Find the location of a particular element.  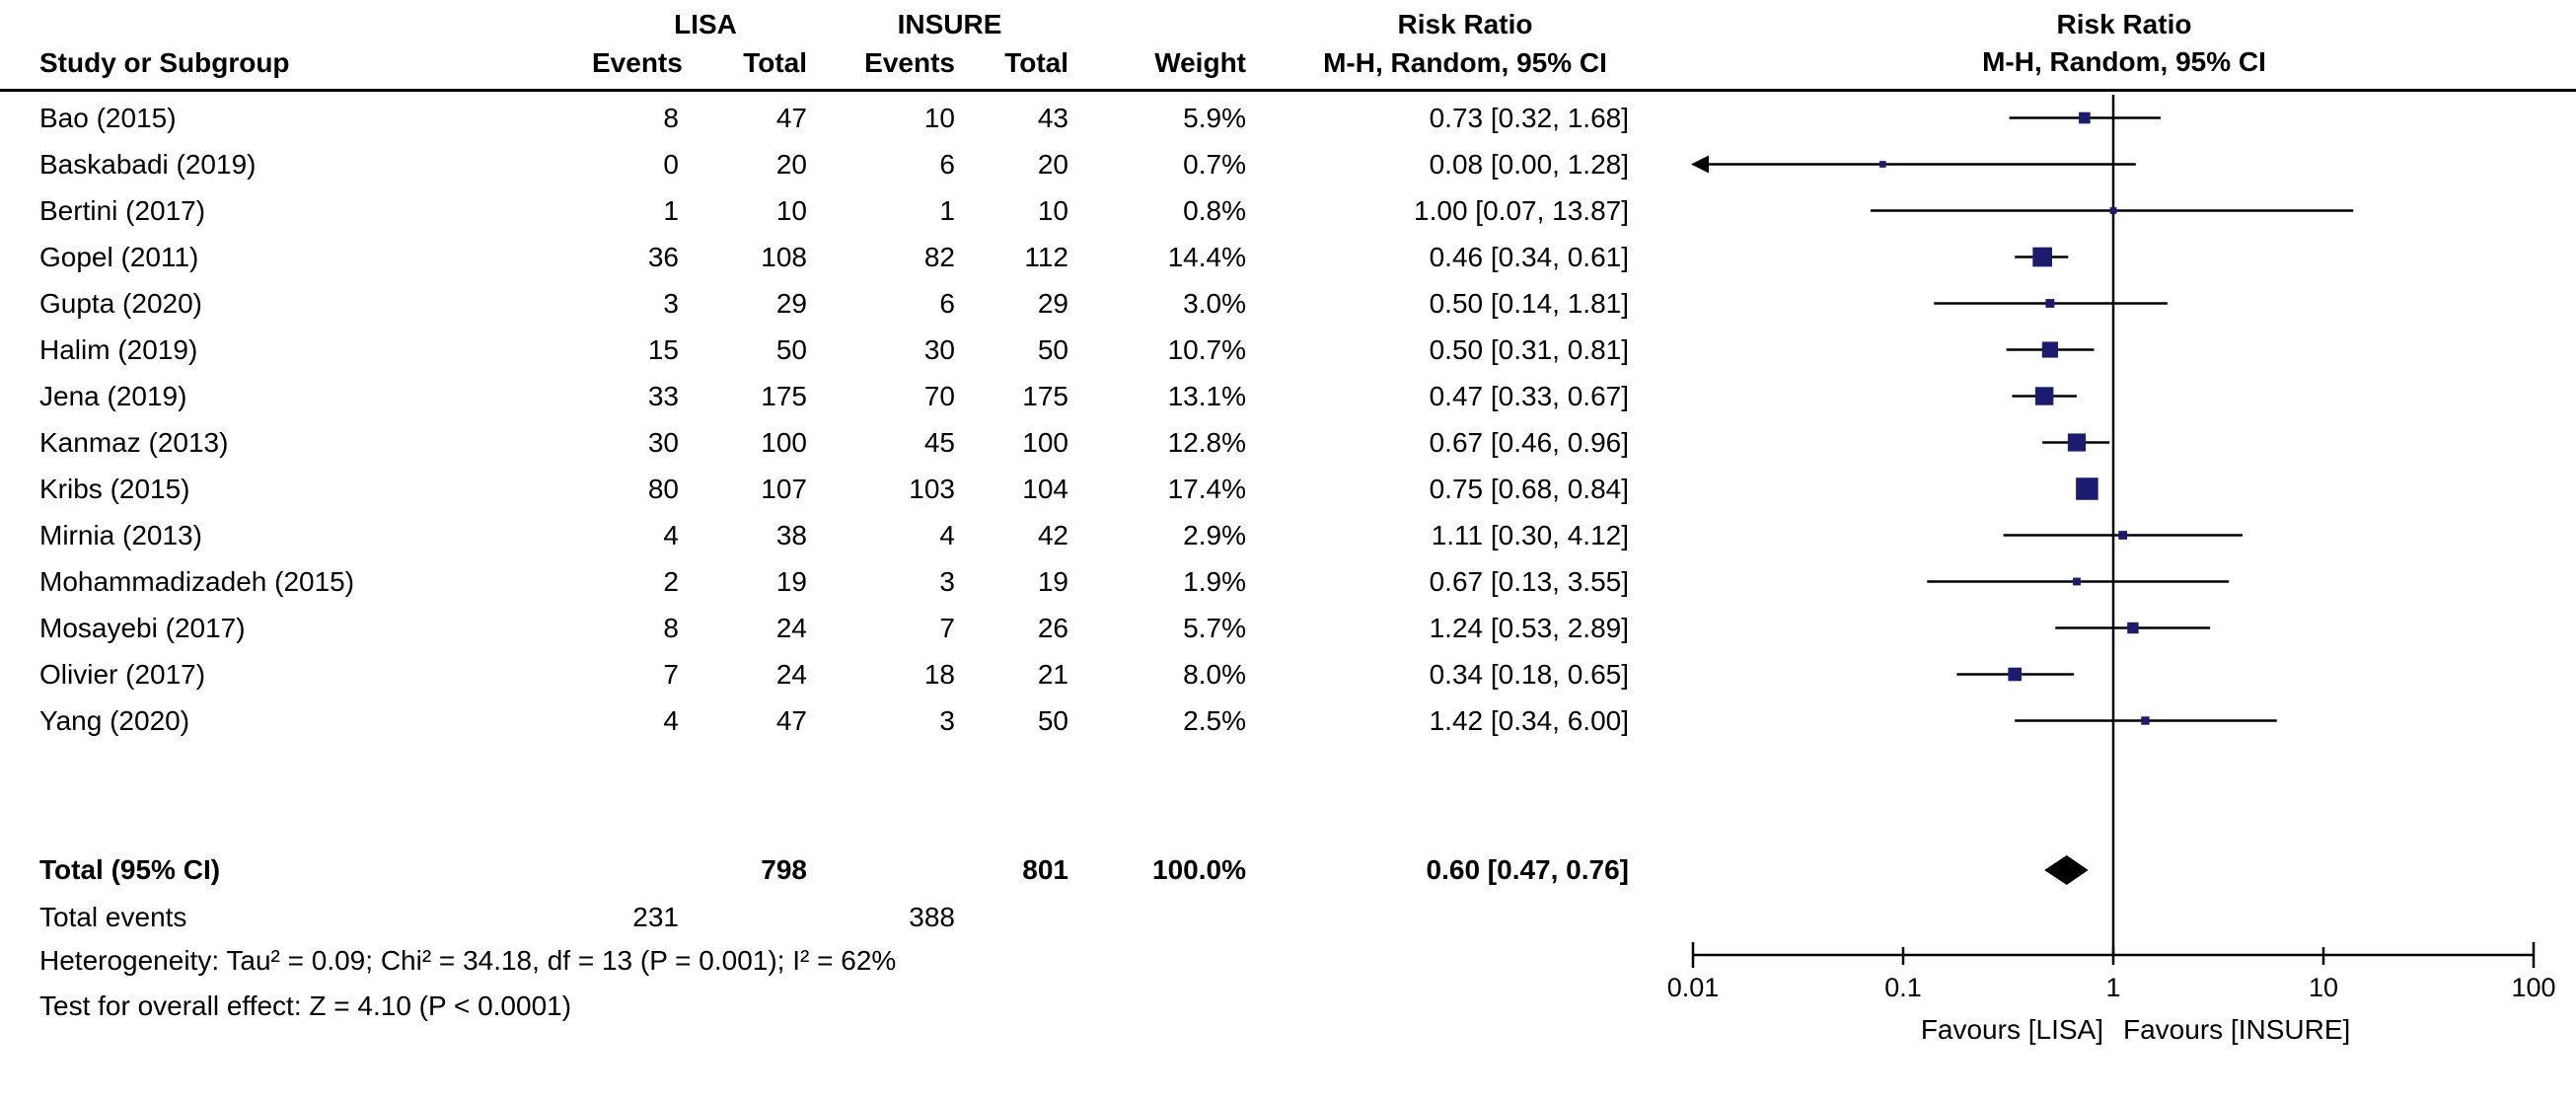

rr-ci-text: 1.42 [0.34, 6.00] is located at coordinates (1529, 720).